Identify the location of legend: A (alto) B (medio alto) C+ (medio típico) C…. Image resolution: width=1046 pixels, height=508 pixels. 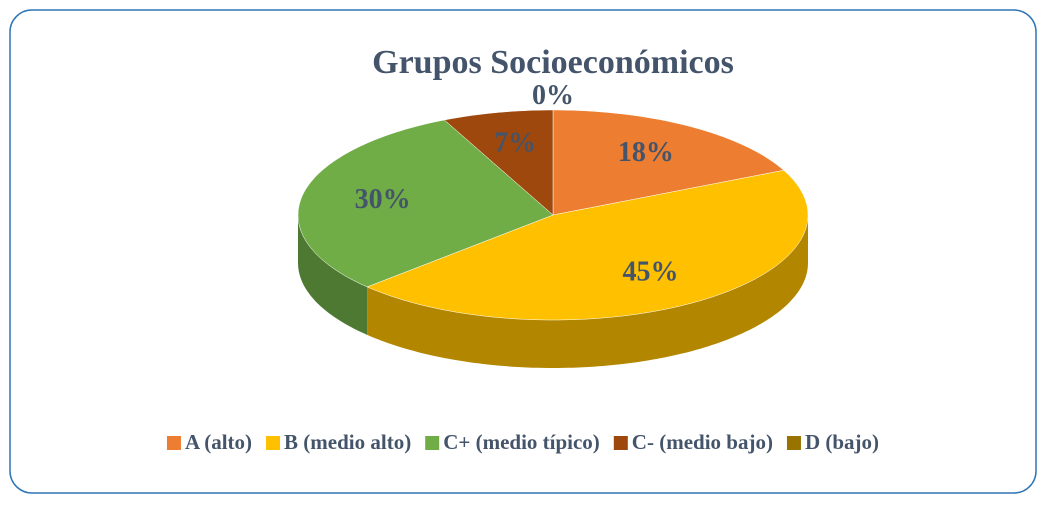
(522, 442).